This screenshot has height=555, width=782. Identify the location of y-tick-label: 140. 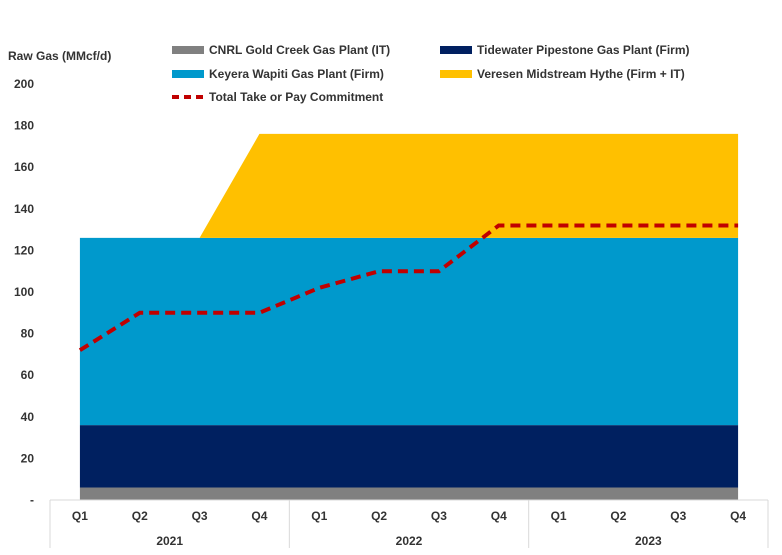
(24, 209).